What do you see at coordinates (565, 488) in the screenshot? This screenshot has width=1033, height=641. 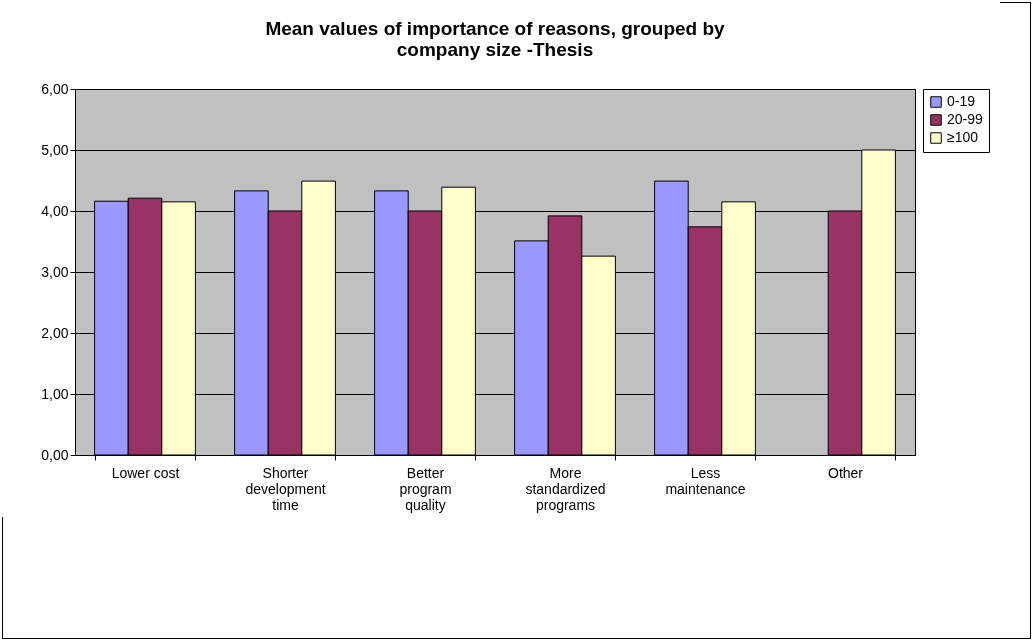 I see `x-tick-label: More standardized programs` at bounding box center [565, 488].